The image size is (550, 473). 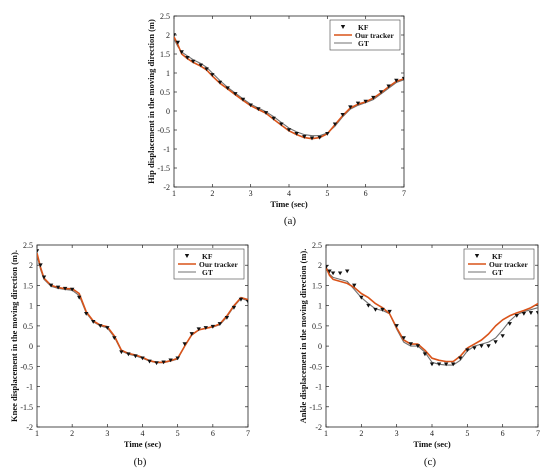 What do you see at coordinates (343, 27) in the screenshot?
I see `legend-kf-marker` at bounding box center [343, 27].